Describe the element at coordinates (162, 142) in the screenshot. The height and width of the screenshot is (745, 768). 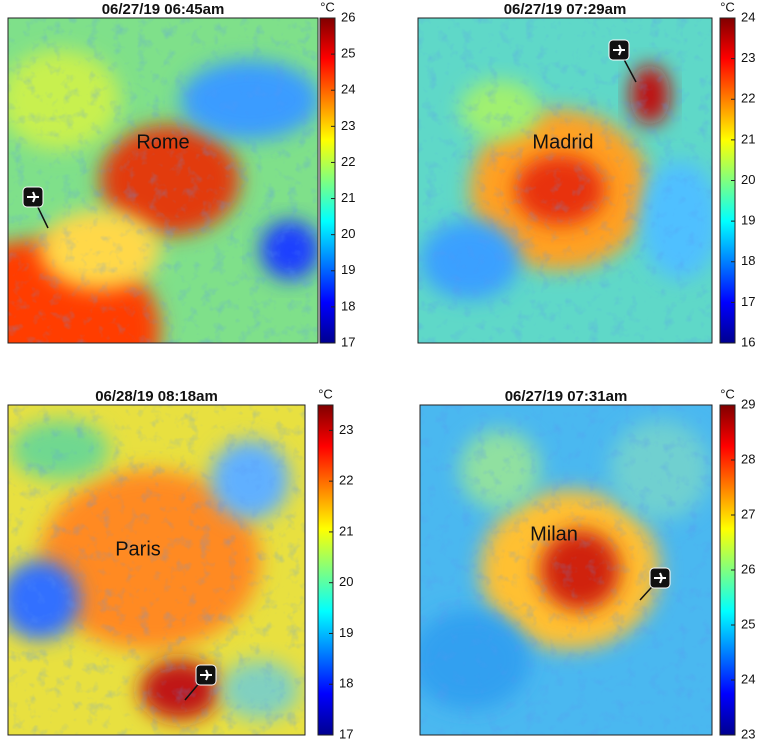
I see `city-label: Rome` at that location.